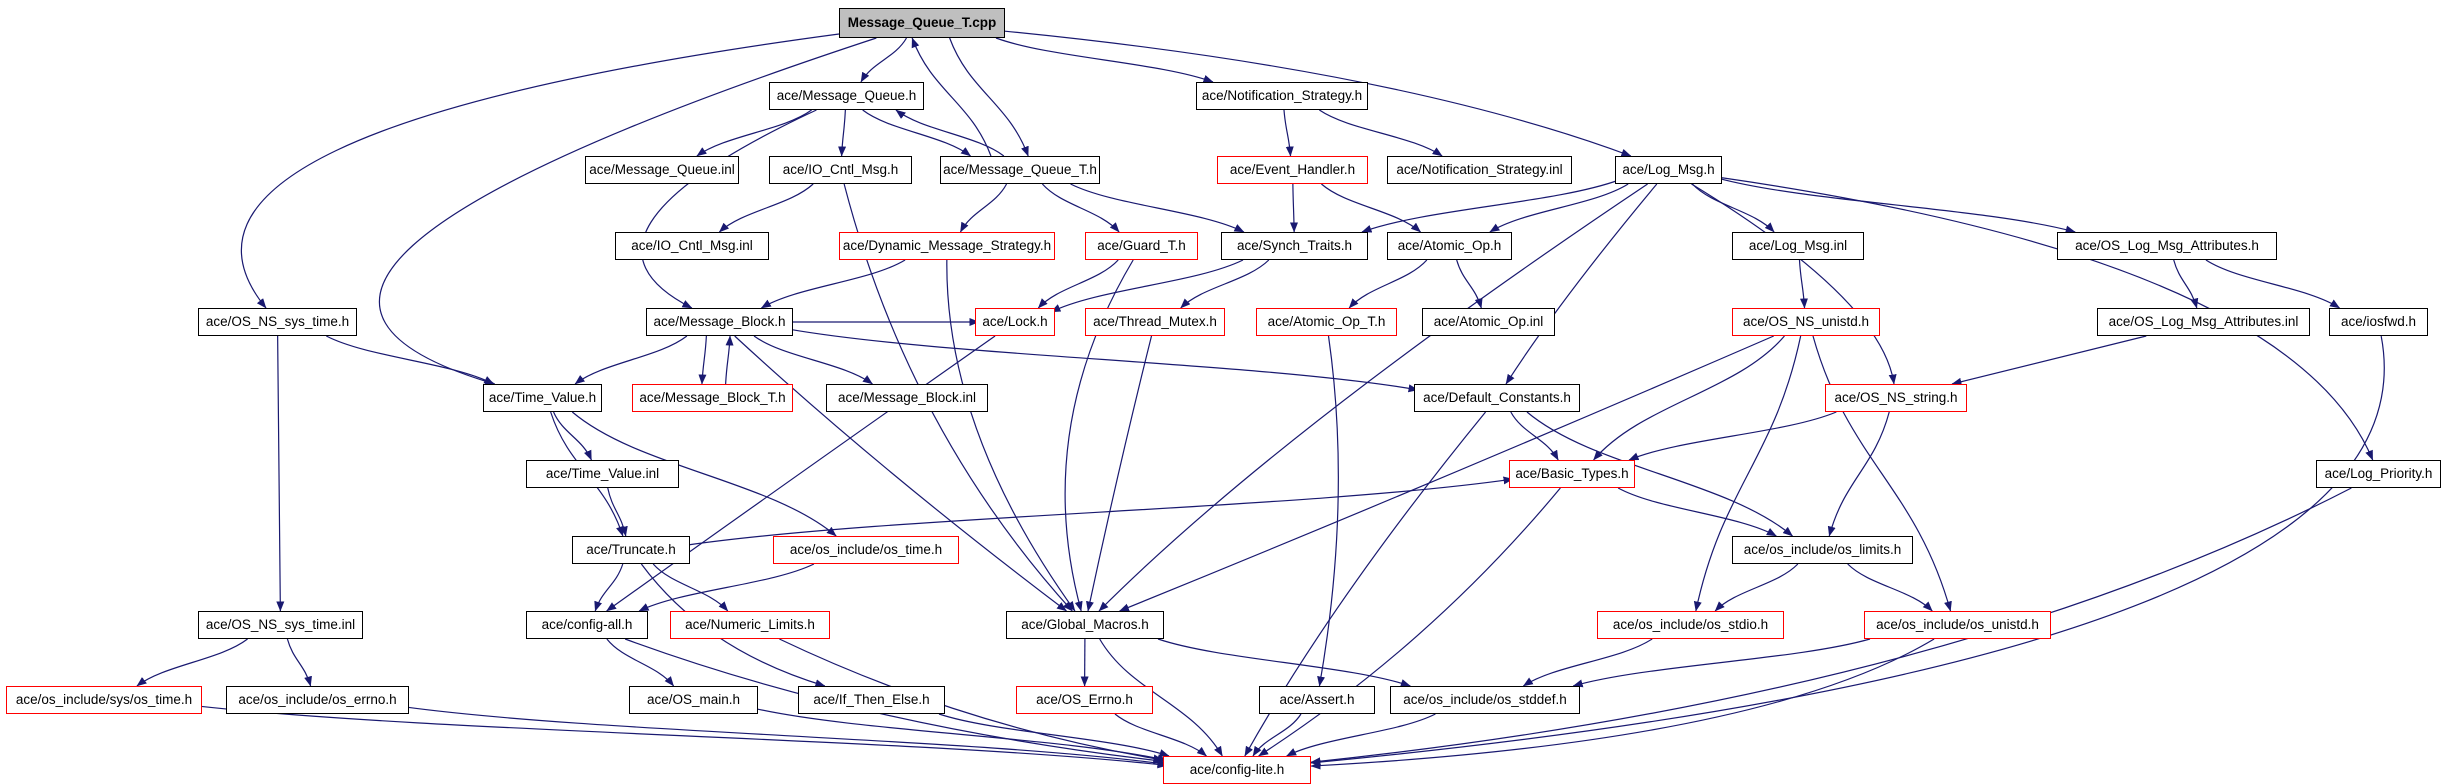 The height and width of the screenshot is (784, 2453). What do you see at coordinates (2203, 322) in the screenshot?
I see `node-os-log-msg-attributes-inl: ace/OS_Log_Msg_Attributes.inl` at bounding box center [2203, 322].